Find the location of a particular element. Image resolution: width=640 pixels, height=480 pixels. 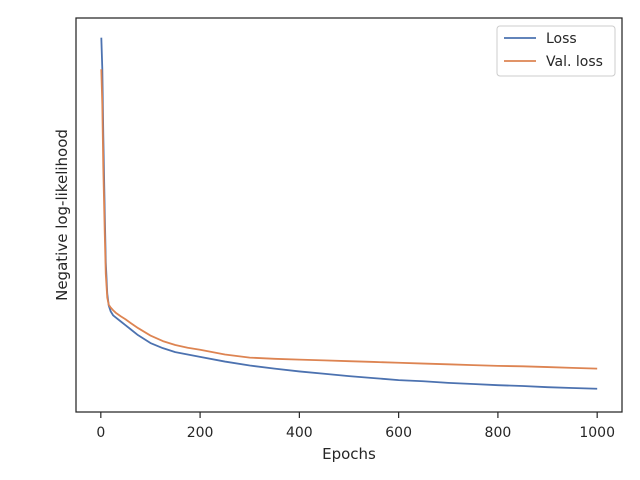

y-axis-label: Negative log-likelihood is located at coordinates (62, 215).